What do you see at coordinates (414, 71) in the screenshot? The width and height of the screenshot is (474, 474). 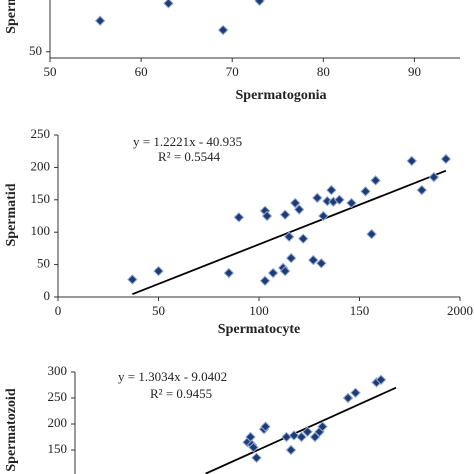 I see `x-tick-label: 90` at bounding box center [414, 71].